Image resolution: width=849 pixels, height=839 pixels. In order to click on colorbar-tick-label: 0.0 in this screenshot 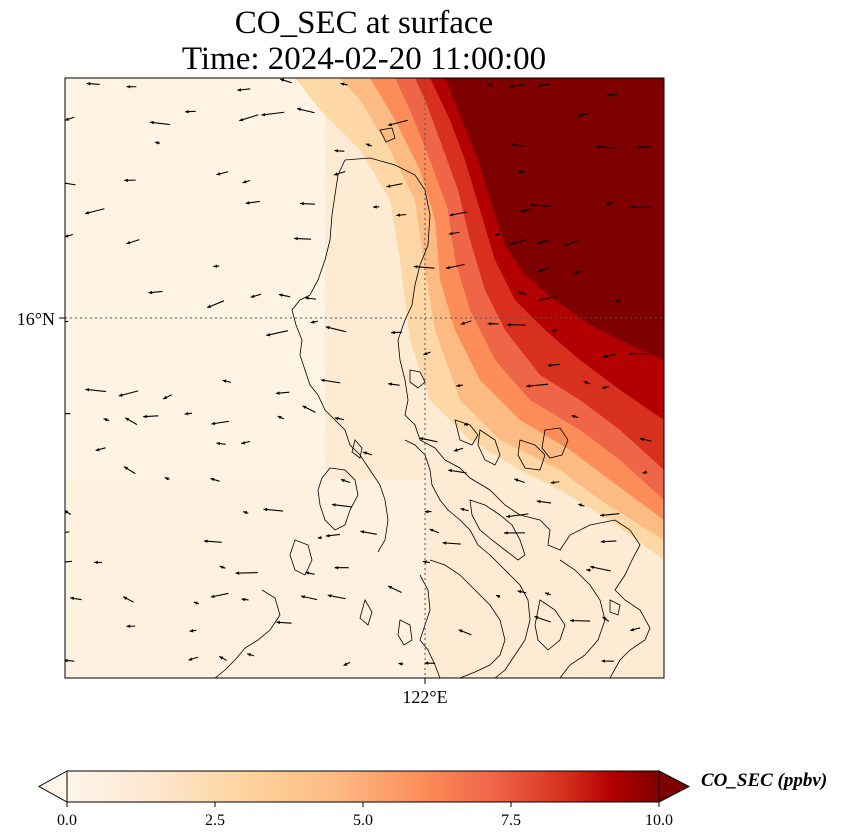, I will do `click(67, 820)`.